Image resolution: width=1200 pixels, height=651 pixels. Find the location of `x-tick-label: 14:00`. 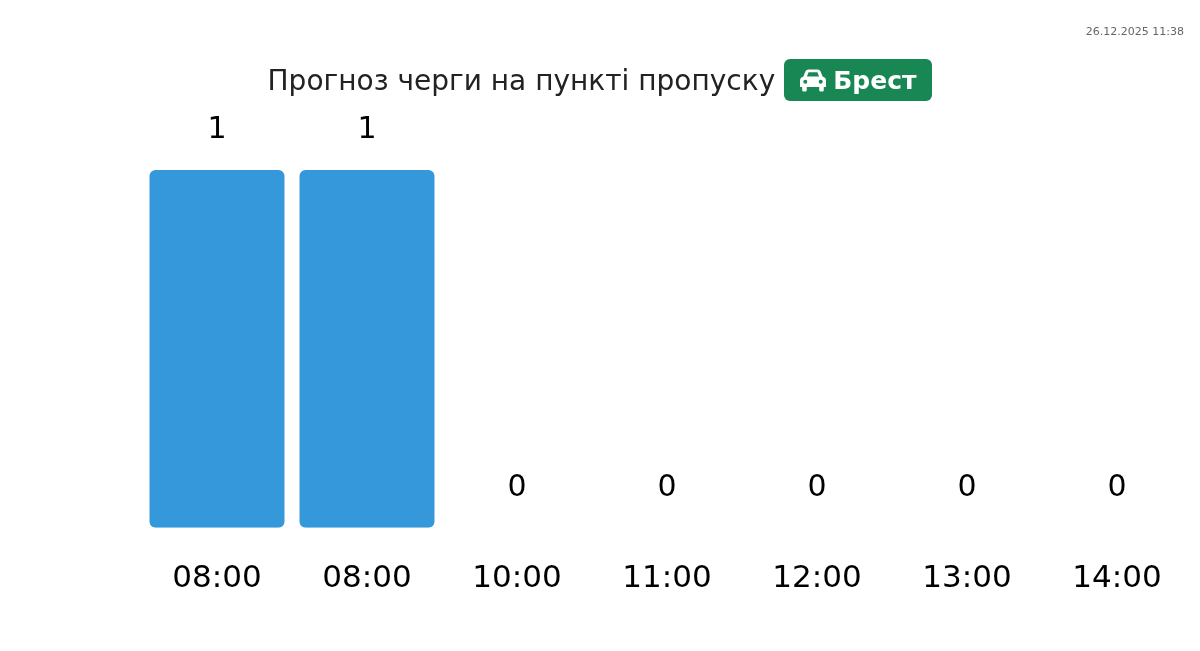

x-tick-label: 14:00 is located at coordinates (1117, 576).